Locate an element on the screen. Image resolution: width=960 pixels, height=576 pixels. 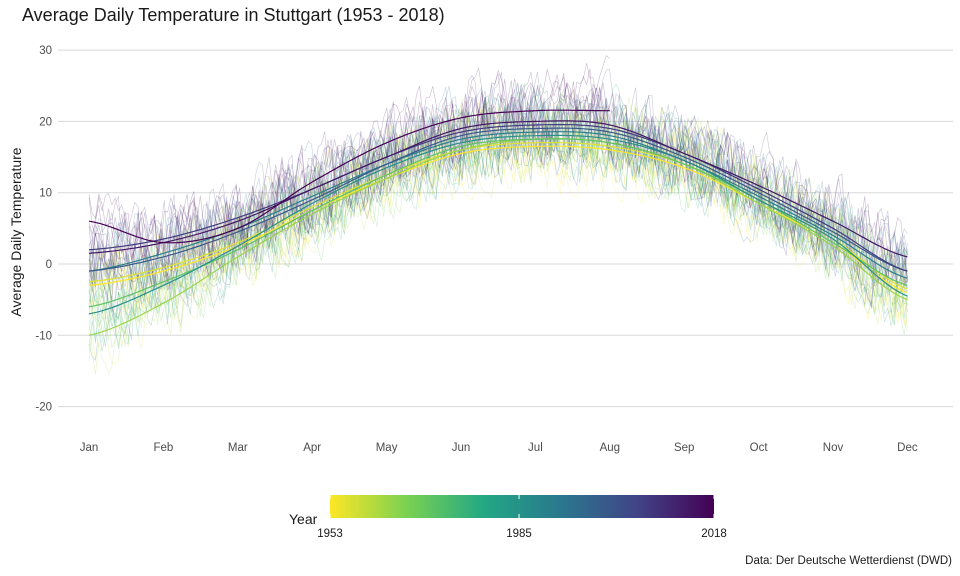
legend-label: 1953 is located at coordinates (330, 534).